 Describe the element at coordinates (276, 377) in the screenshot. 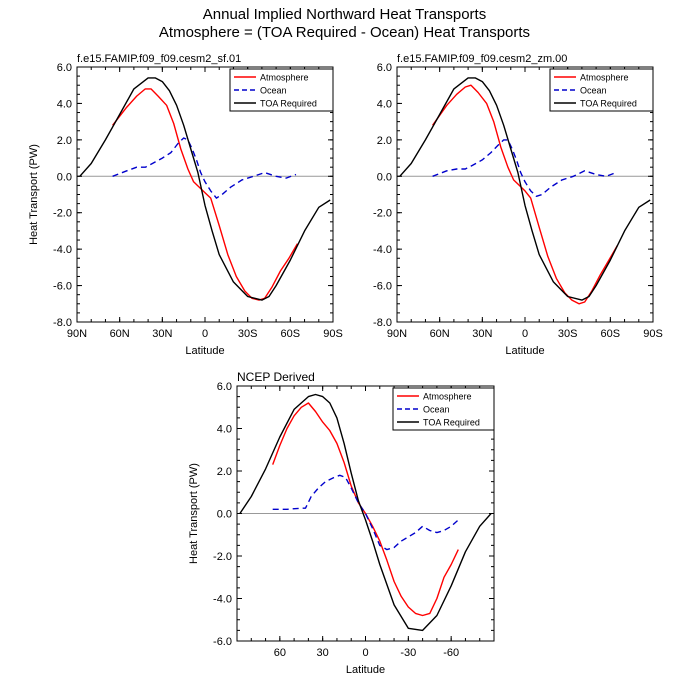

I see `panel-title: NCEP Derived` at that location.